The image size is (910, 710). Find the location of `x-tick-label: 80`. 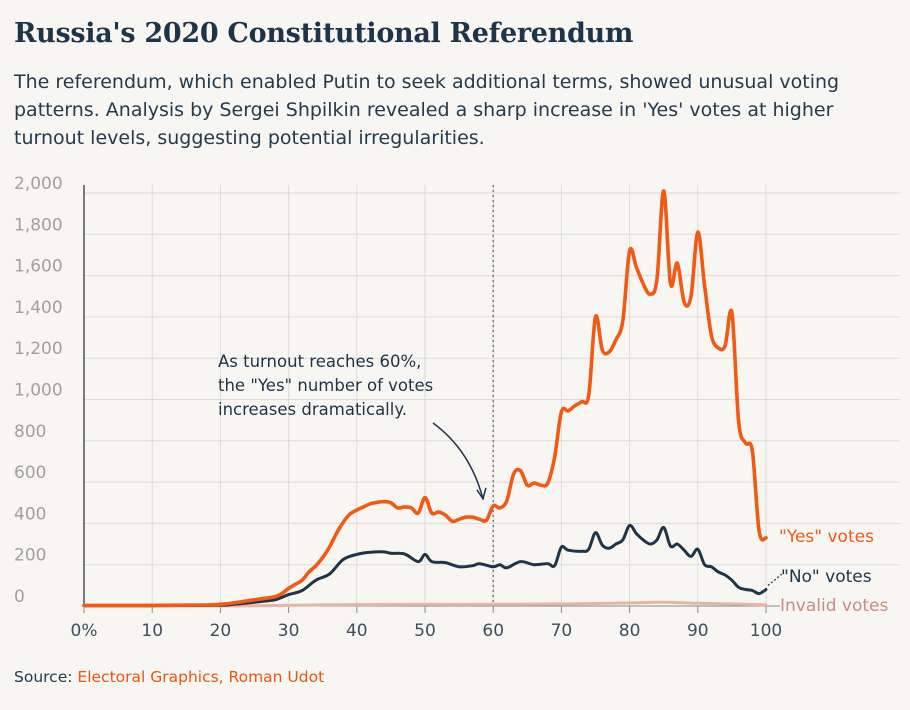

x-tick-label: 80 is located at coordinates (630, 631).